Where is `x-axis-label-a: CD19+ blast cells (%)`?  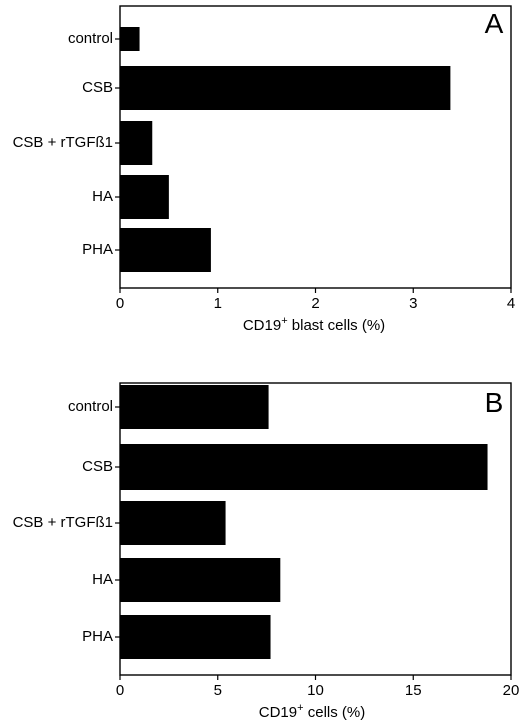
x-axis-label-a: CD19+ blast cells (%) is located at coordinates (314, 324).